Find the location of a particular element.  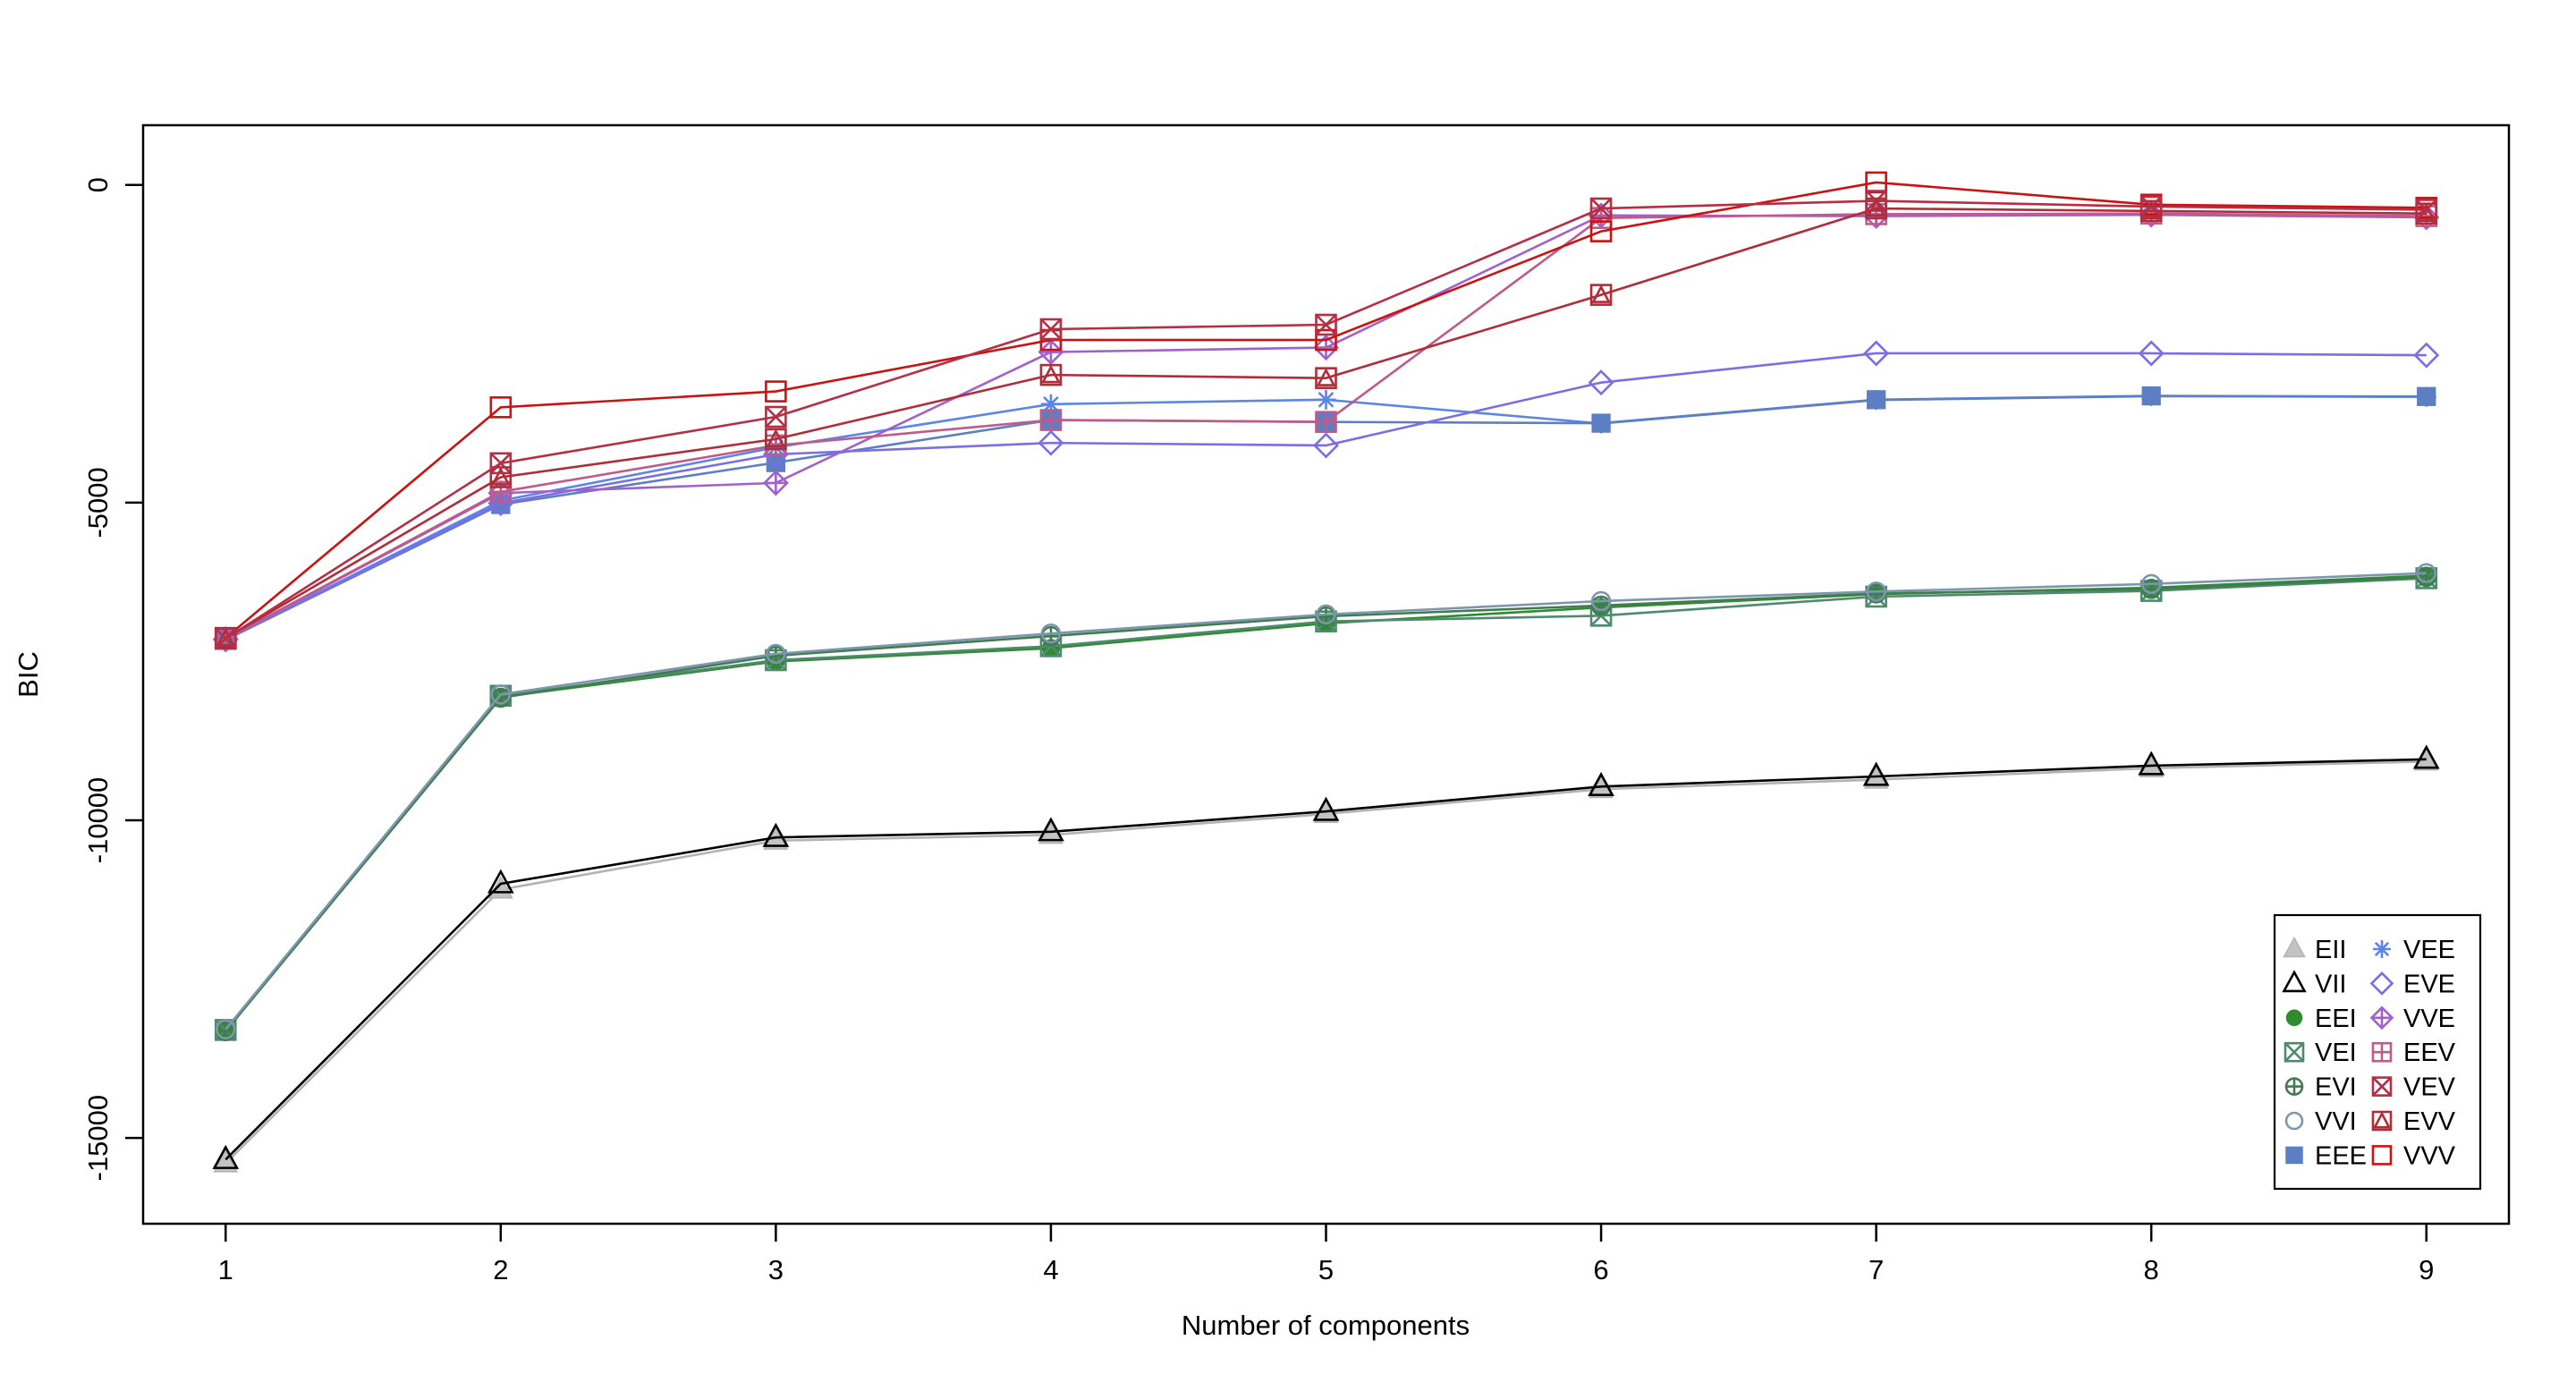

legend-item-EVI: EVI is located at coordinates (2320, 1087).